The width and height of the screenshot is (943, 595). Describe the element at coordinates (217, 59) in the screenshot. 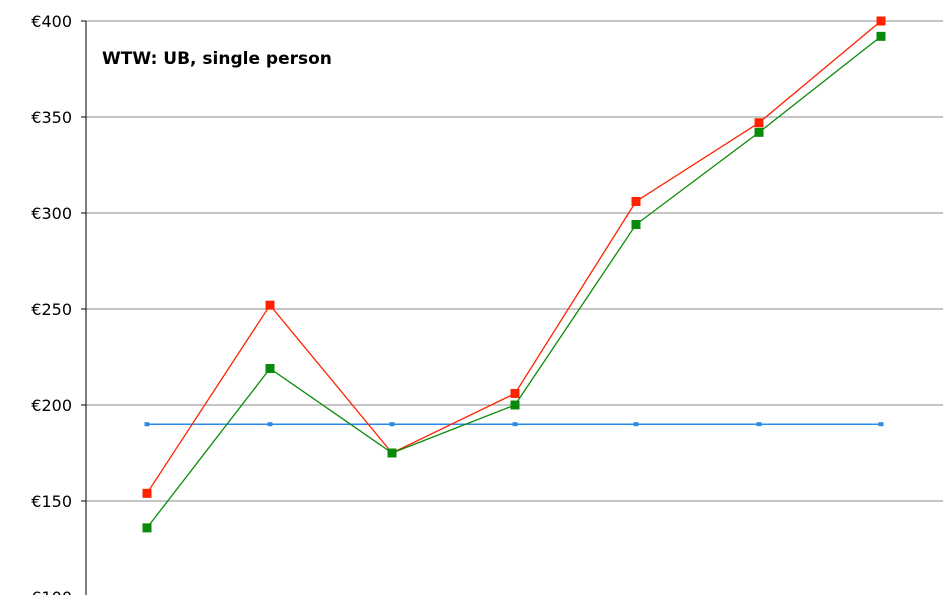

I see `chart-title: WTW: UB, single person` at that location.